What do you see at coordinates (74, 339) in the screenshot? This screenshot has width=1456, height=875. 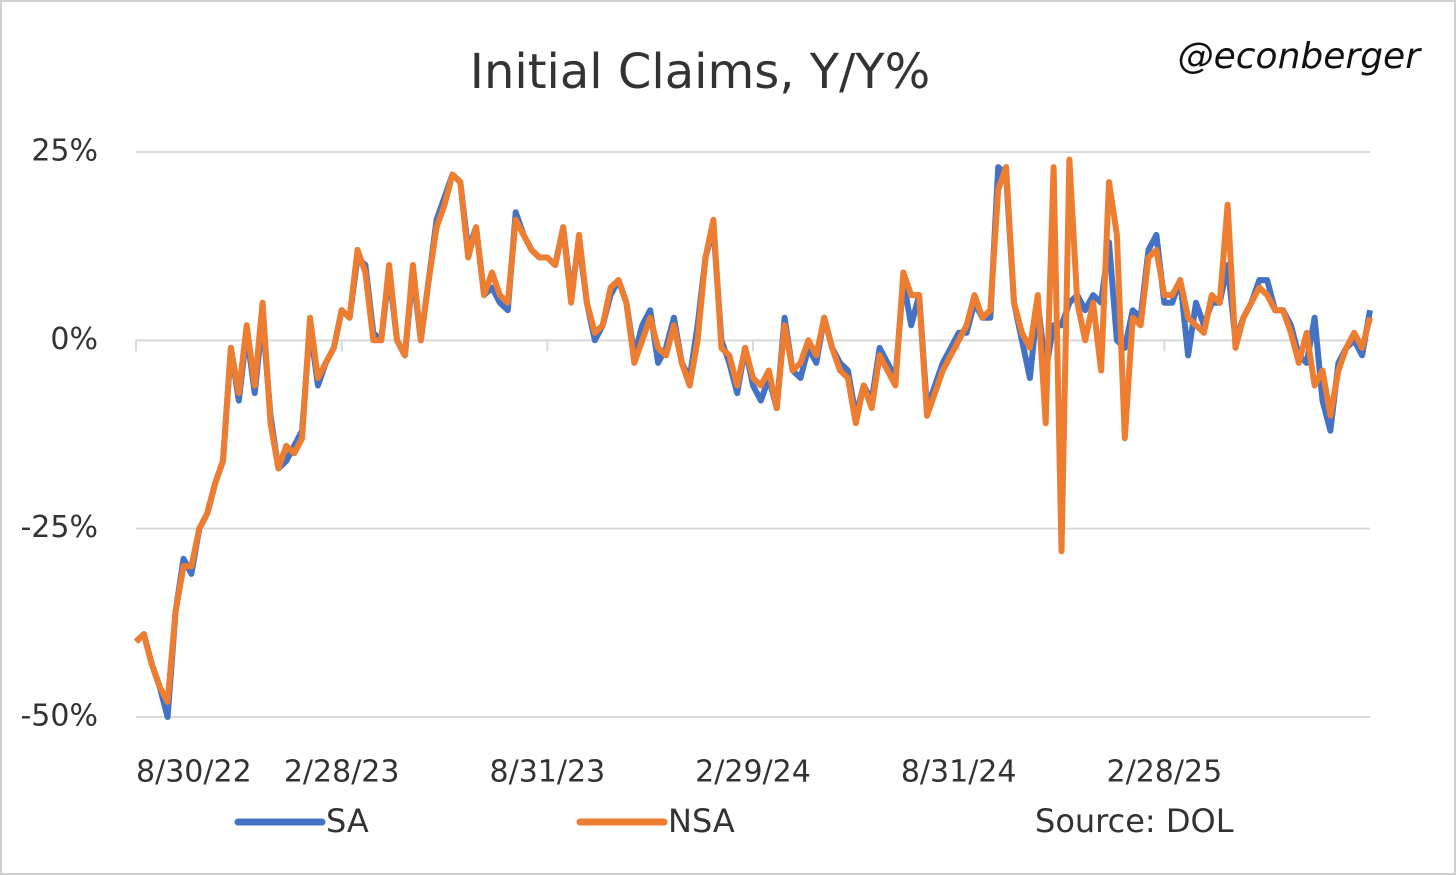 I see `y-tick-label: 0%` at bounding box center [74, 339].